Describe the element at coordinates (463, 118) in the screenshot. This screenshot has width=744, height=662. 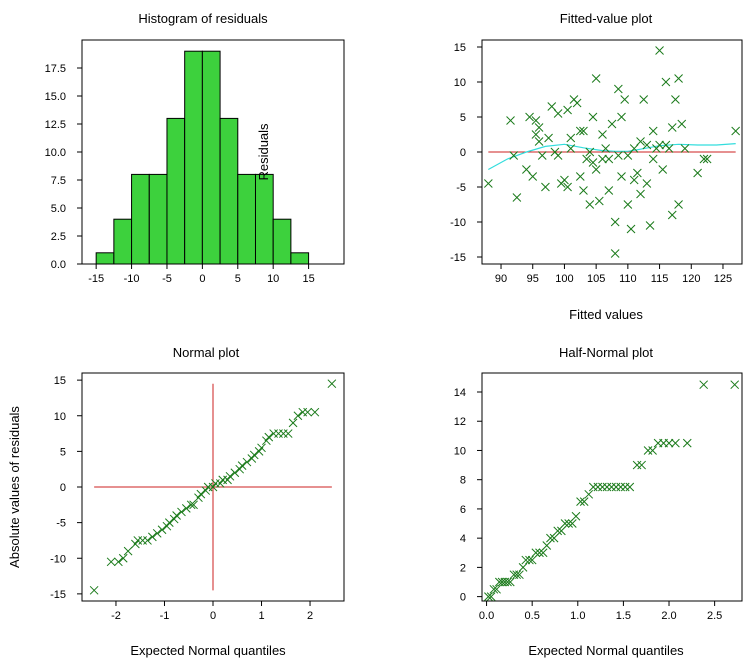
I see `y-tick-label: 5` at that location.